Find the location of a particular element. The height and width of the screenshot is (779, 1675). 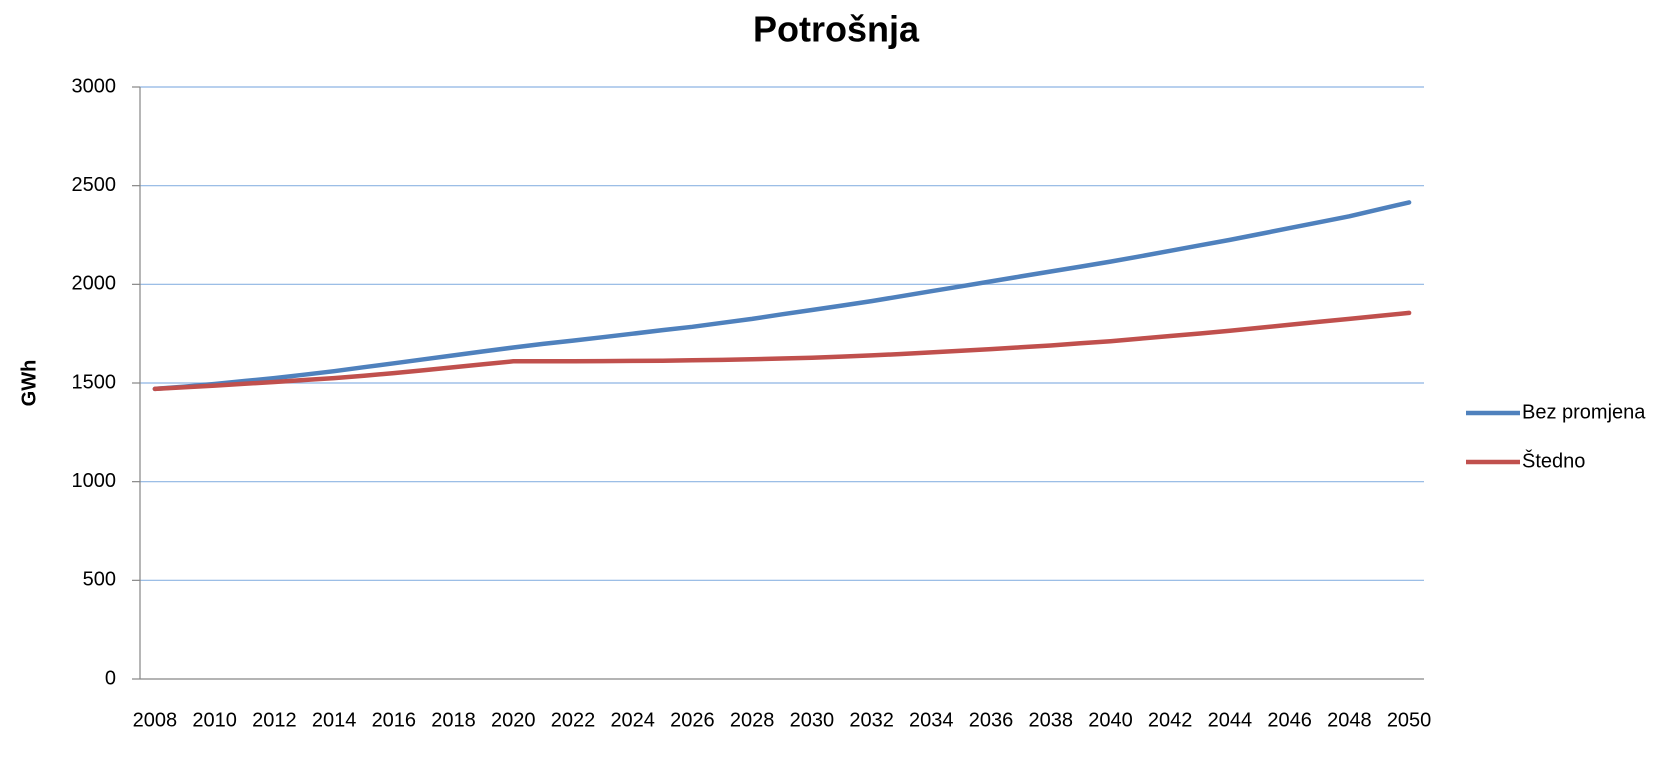

y-tick-label: 2500 is located at coordinates (94, 185).